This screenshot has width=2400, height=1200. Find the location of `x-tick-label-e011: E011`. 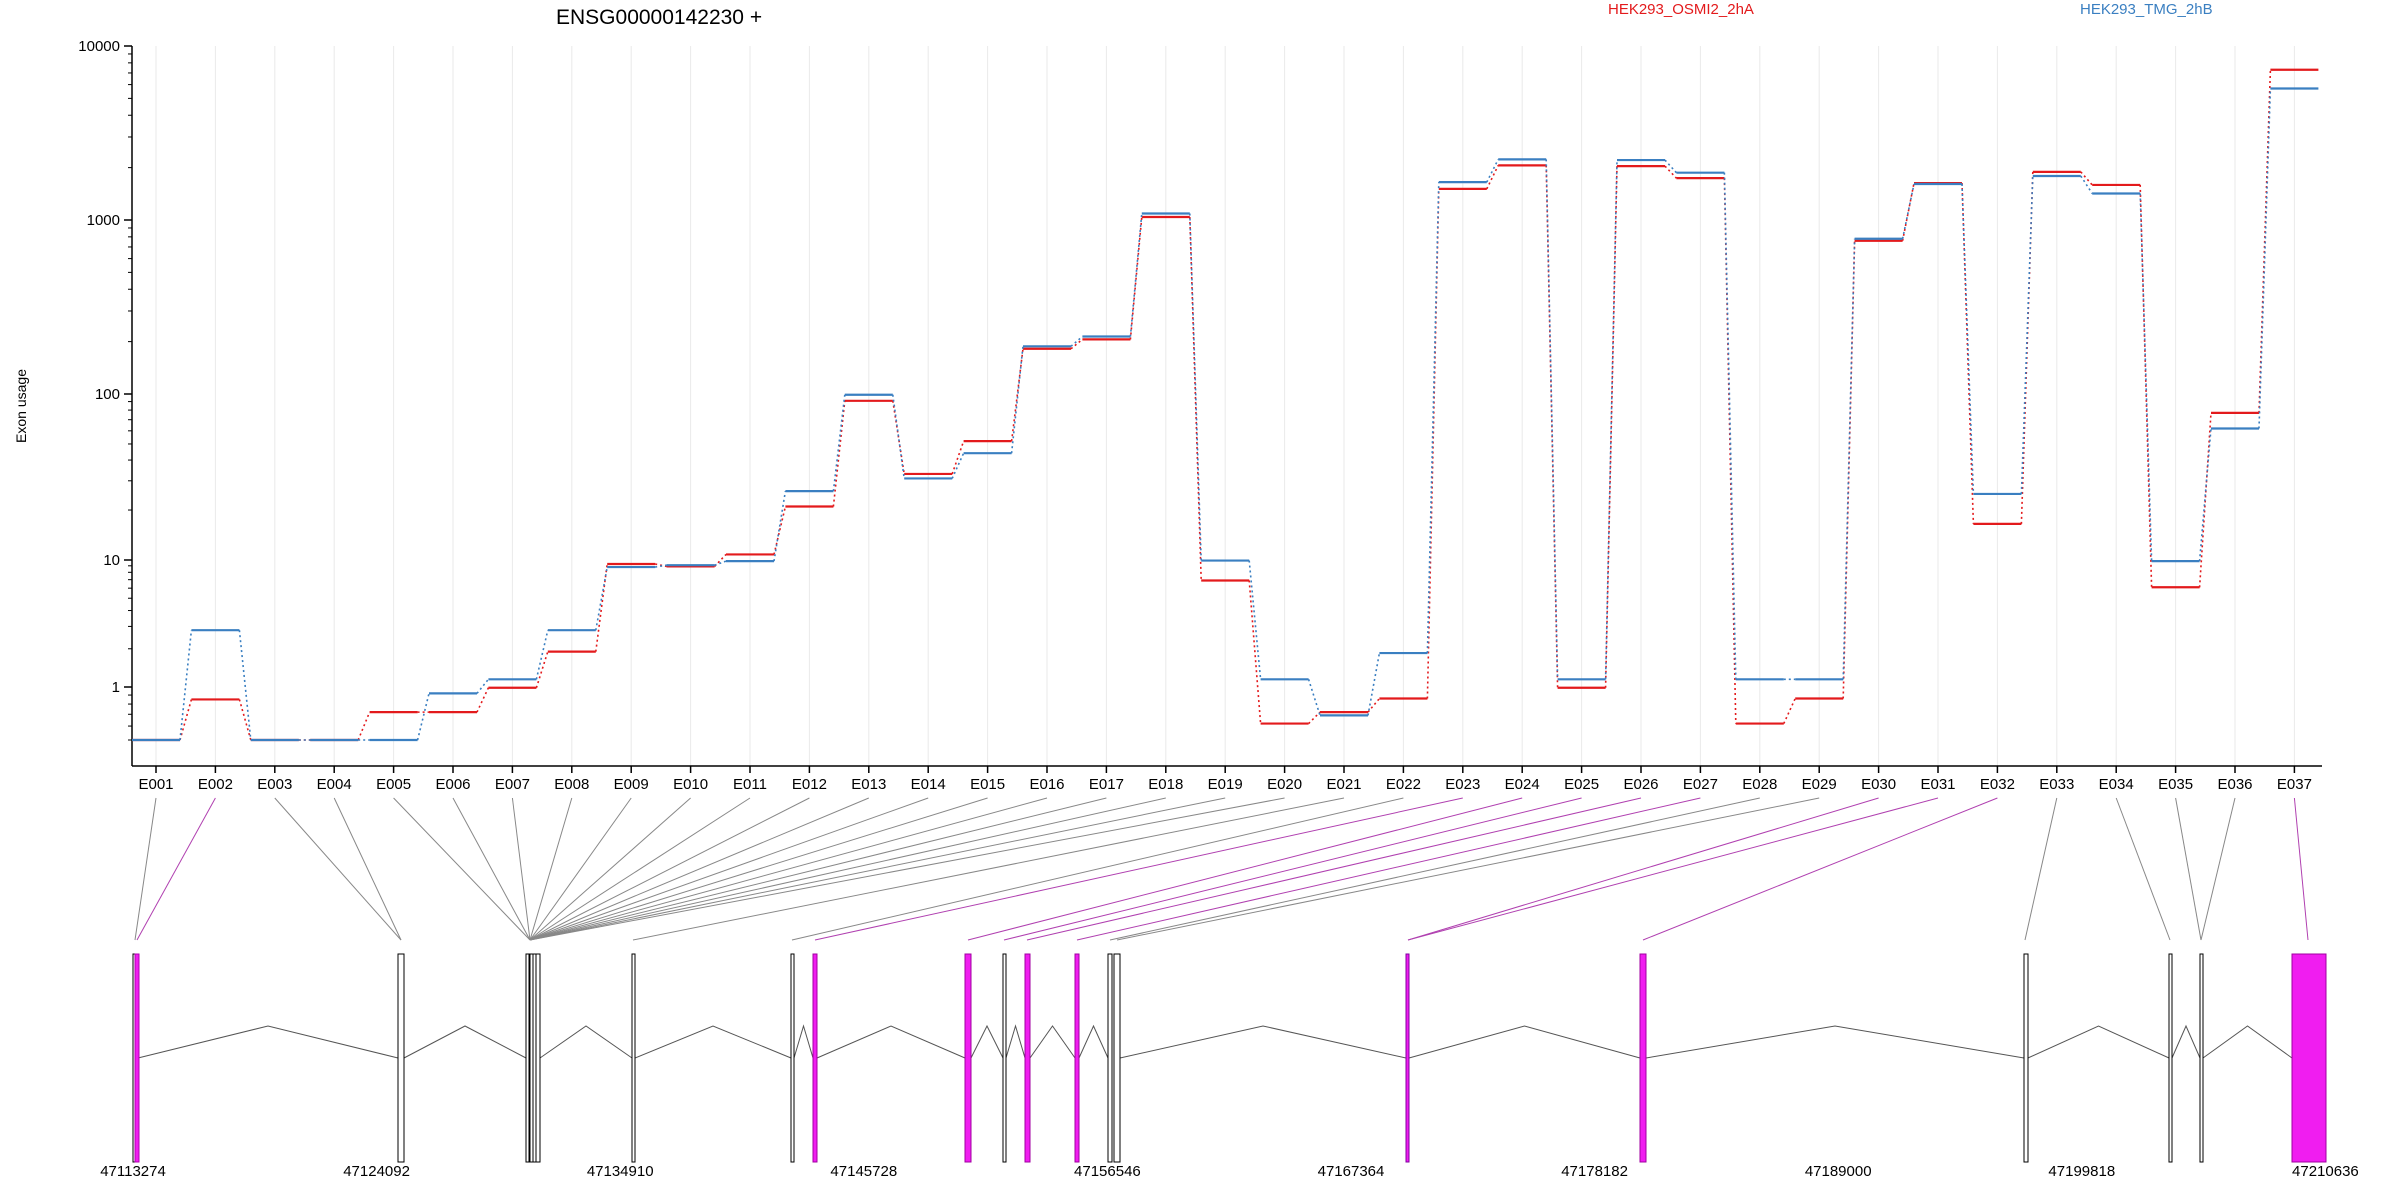

x-tick-label-e011: E011 is located at coordinates (750, 784).